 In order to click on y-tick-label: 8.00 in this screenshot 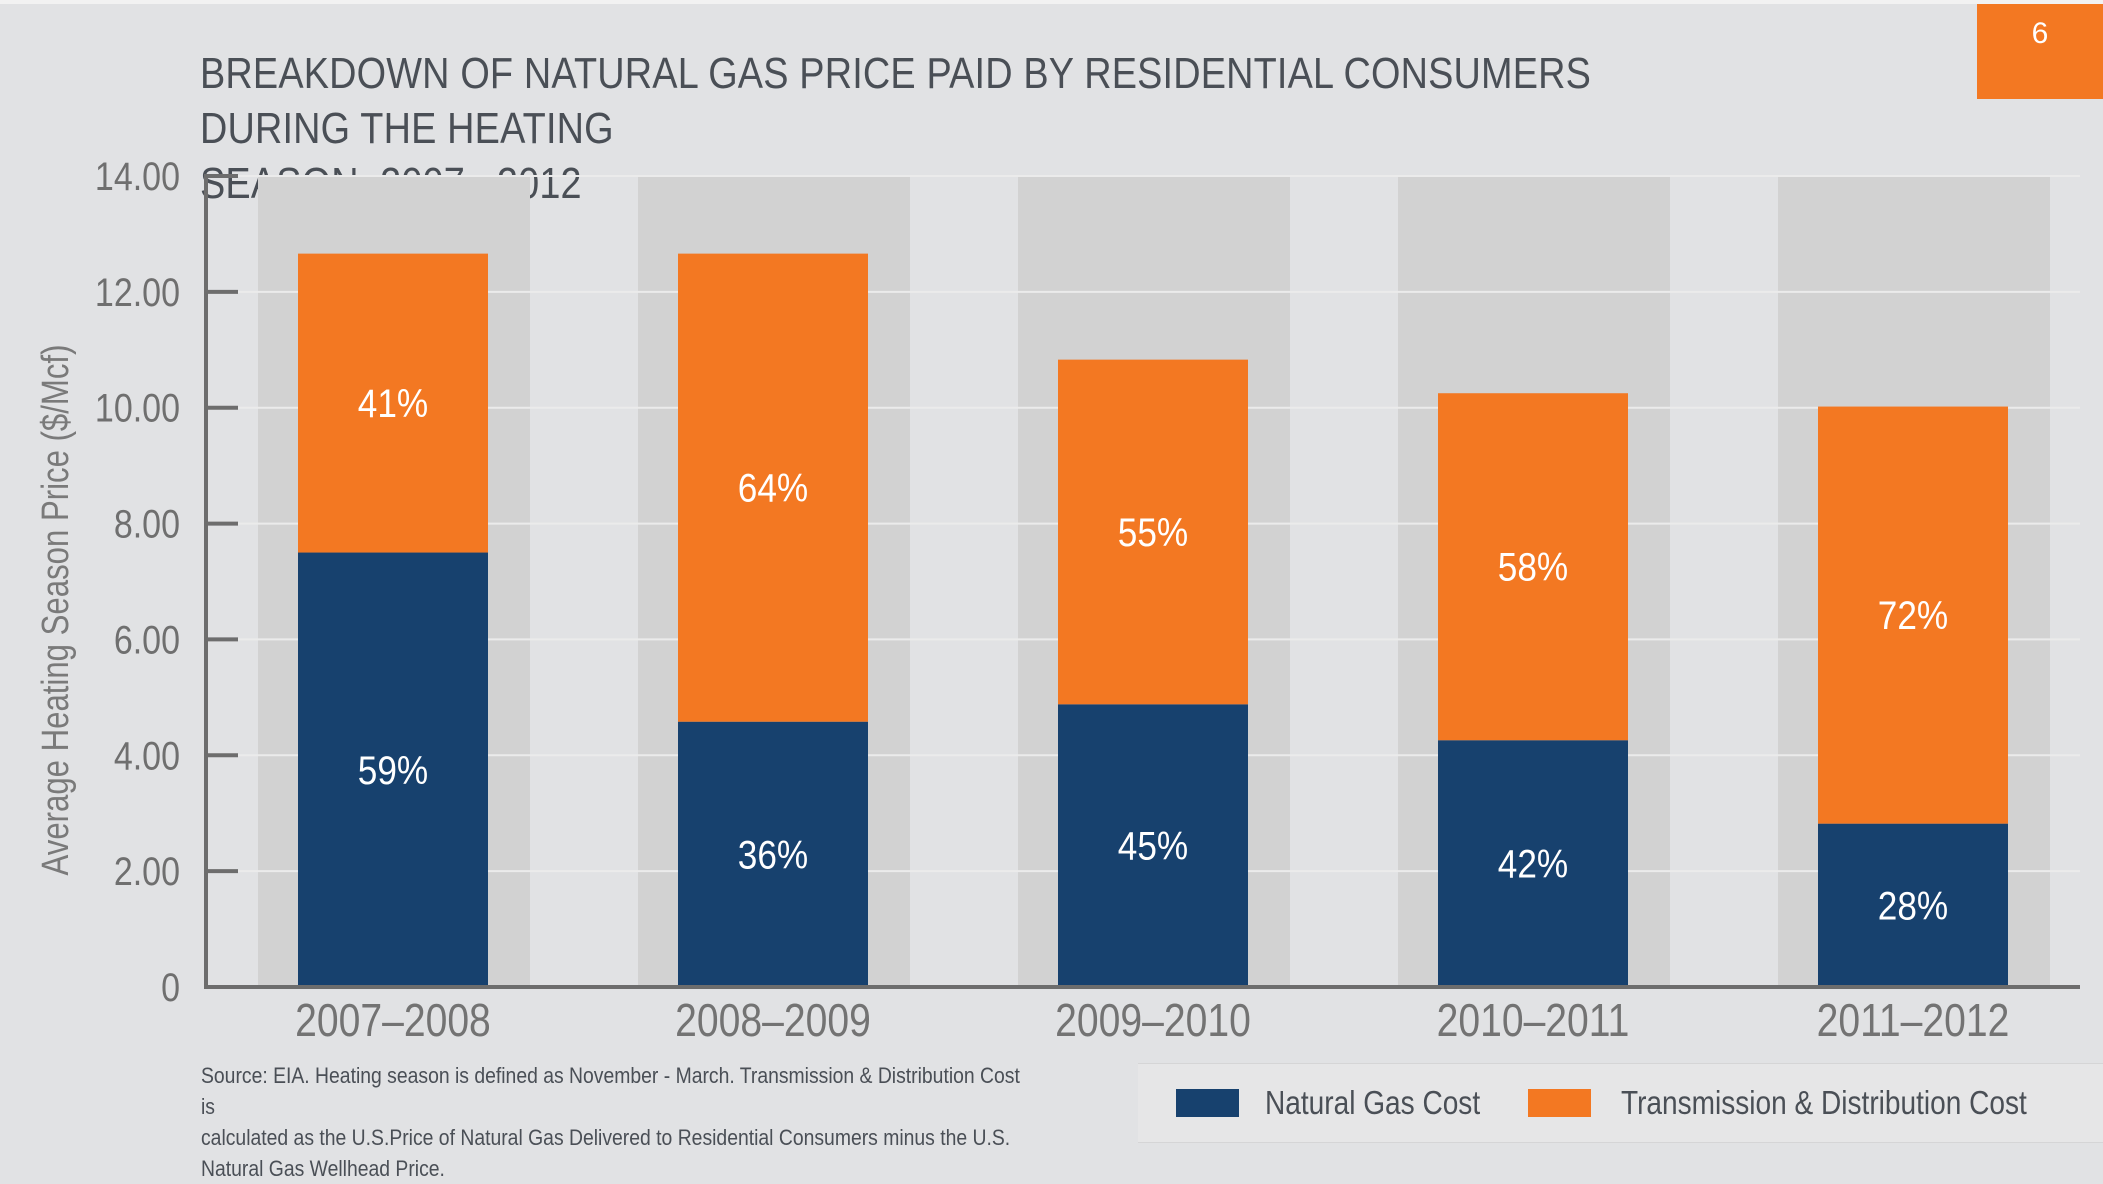, I will do `click(147, 523)`.